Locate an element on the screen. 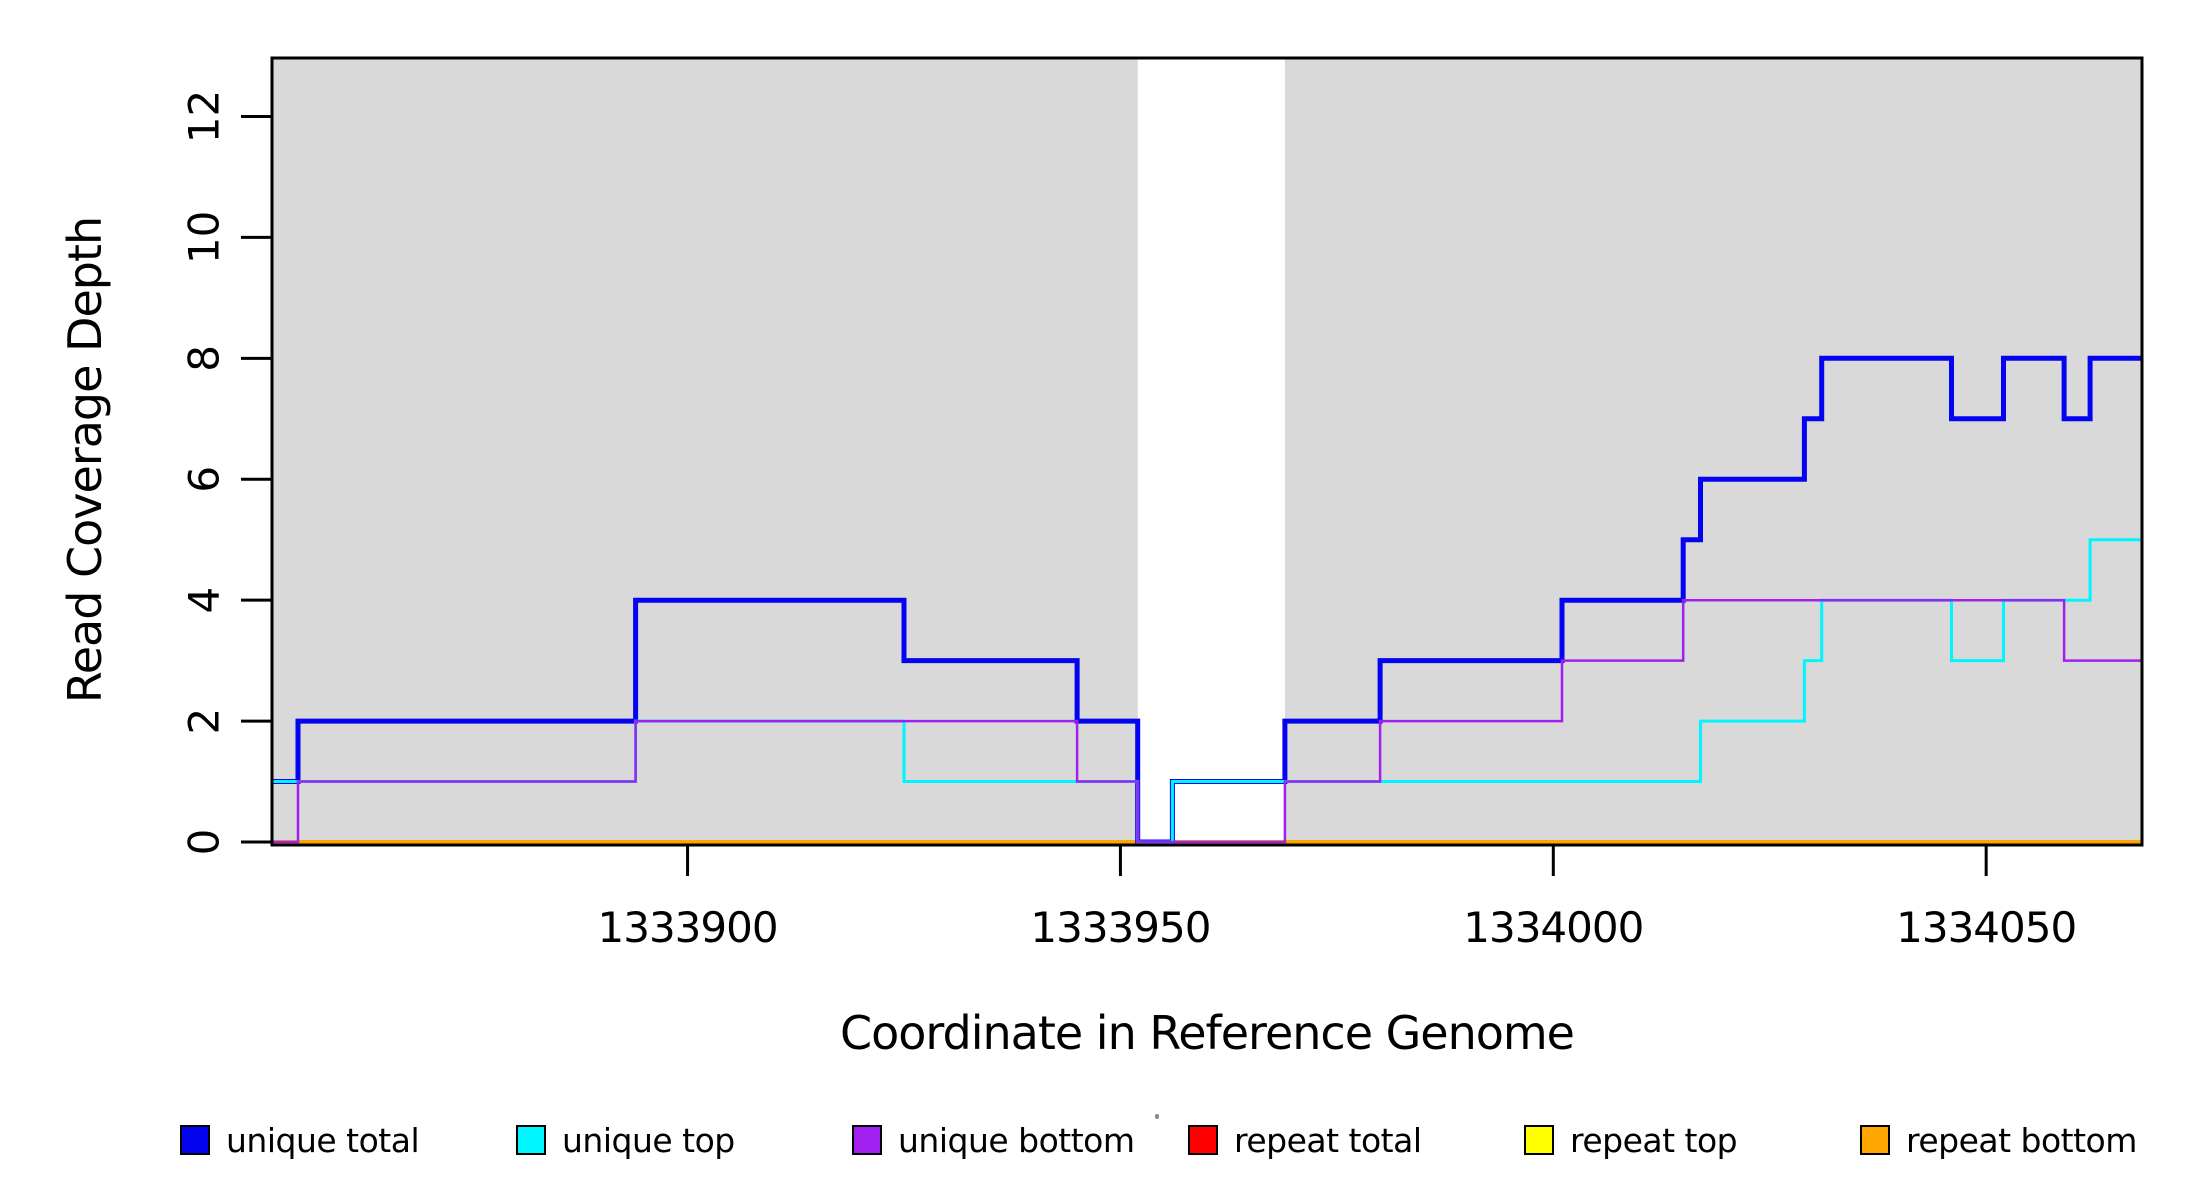 Image resolution: width=2200 pixels, height=1200 pixels. legend-label: repeat bottom is located at coordinates (2021, 1140).